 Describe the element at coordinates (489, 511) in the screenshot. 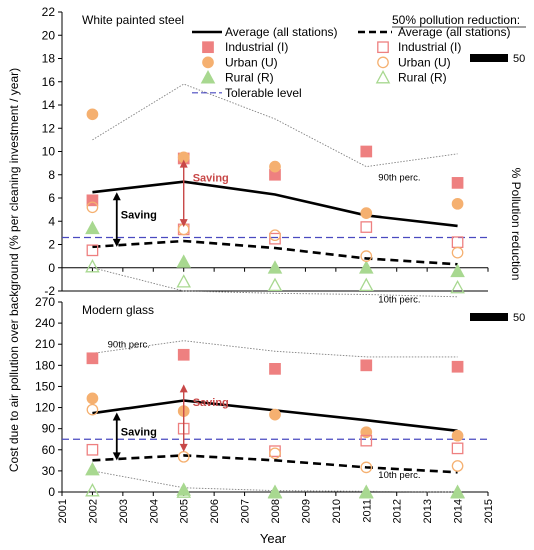

I see `x-tick-label: 2015` at that location.